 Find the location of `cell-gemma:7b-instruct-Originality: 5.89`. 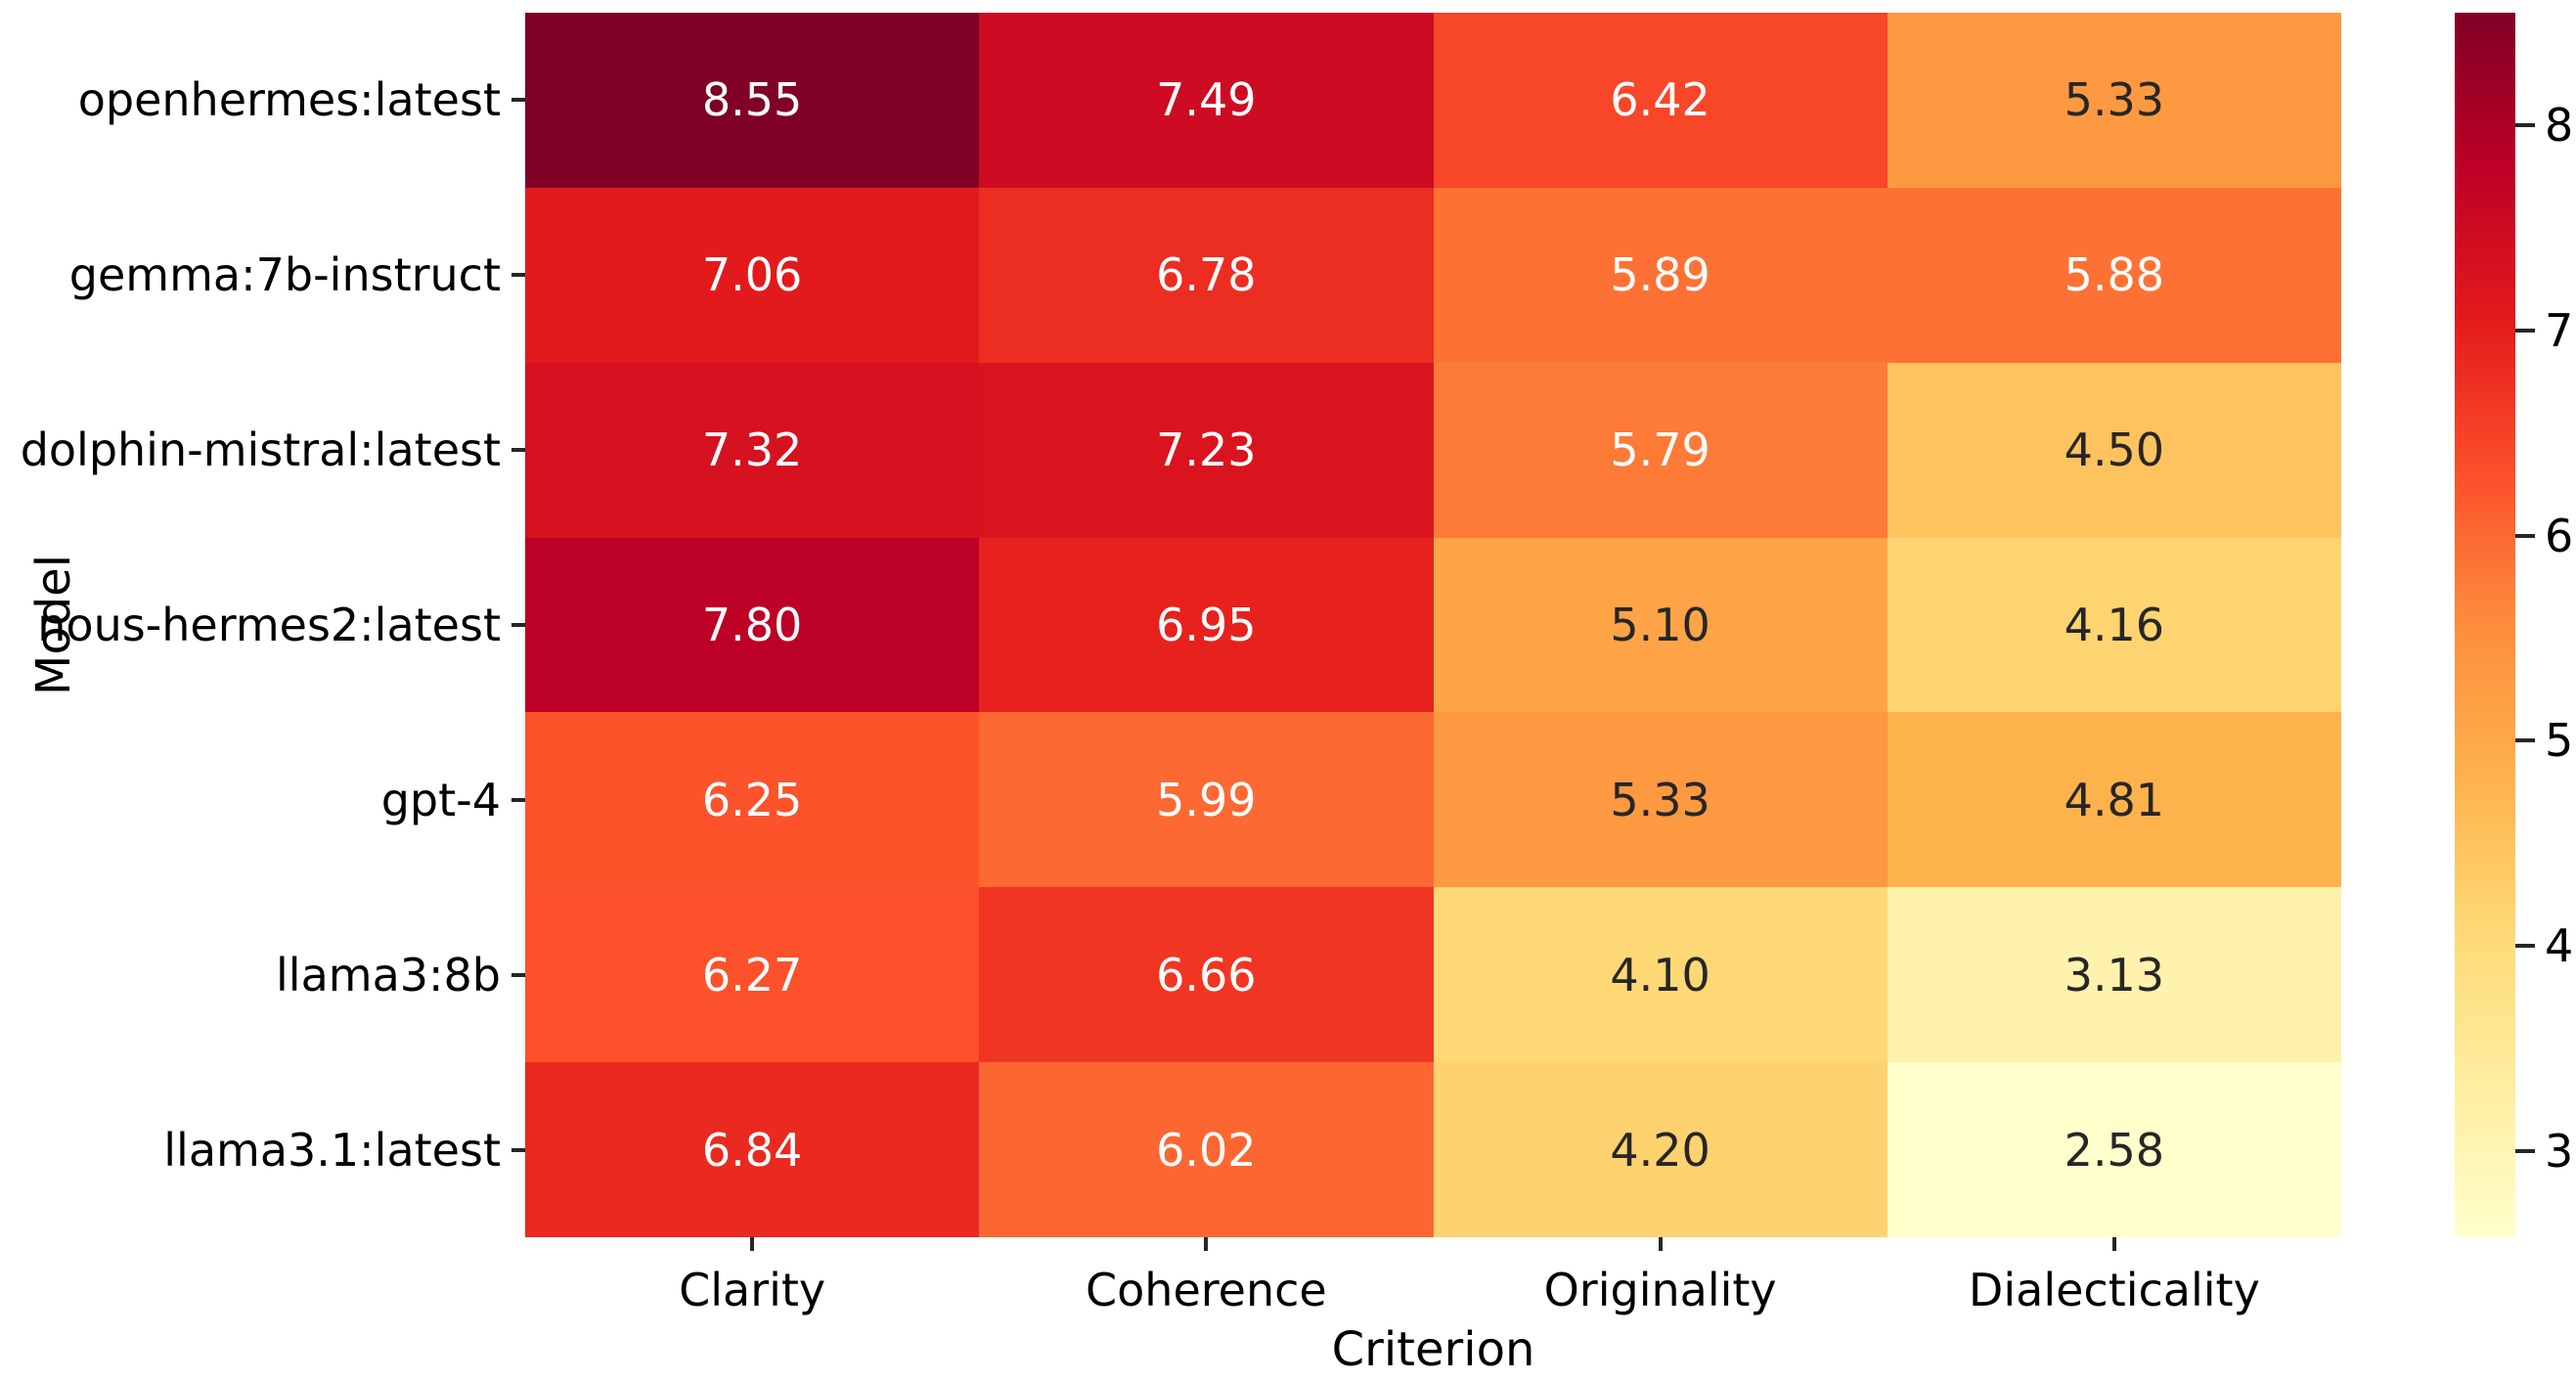

cell-gemma:7b-instruct-Originality: 5.89 is located at coordinates (1660, 275).